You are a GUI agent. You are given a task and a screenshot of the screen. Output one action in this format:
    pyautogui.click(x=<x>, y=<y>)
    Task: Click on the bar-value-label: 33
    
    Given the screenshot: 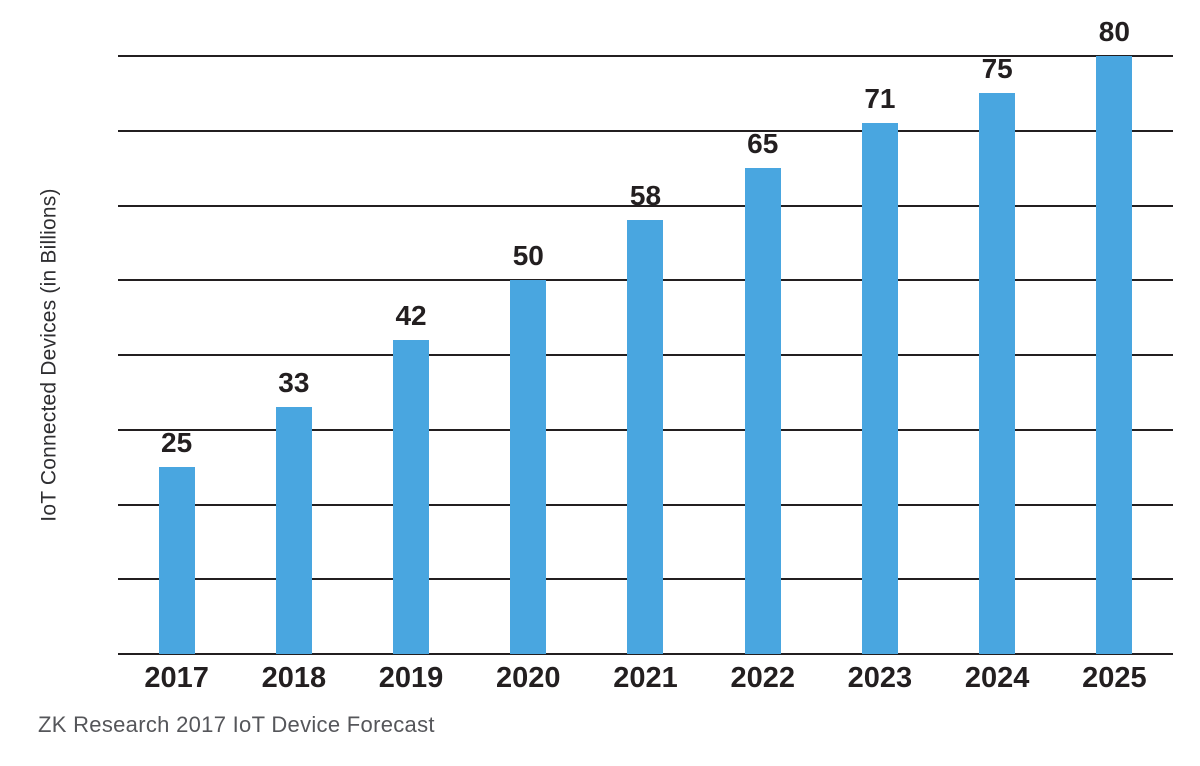 What is the action you would take?
    pyautogui.click(x=294, y=383)
    